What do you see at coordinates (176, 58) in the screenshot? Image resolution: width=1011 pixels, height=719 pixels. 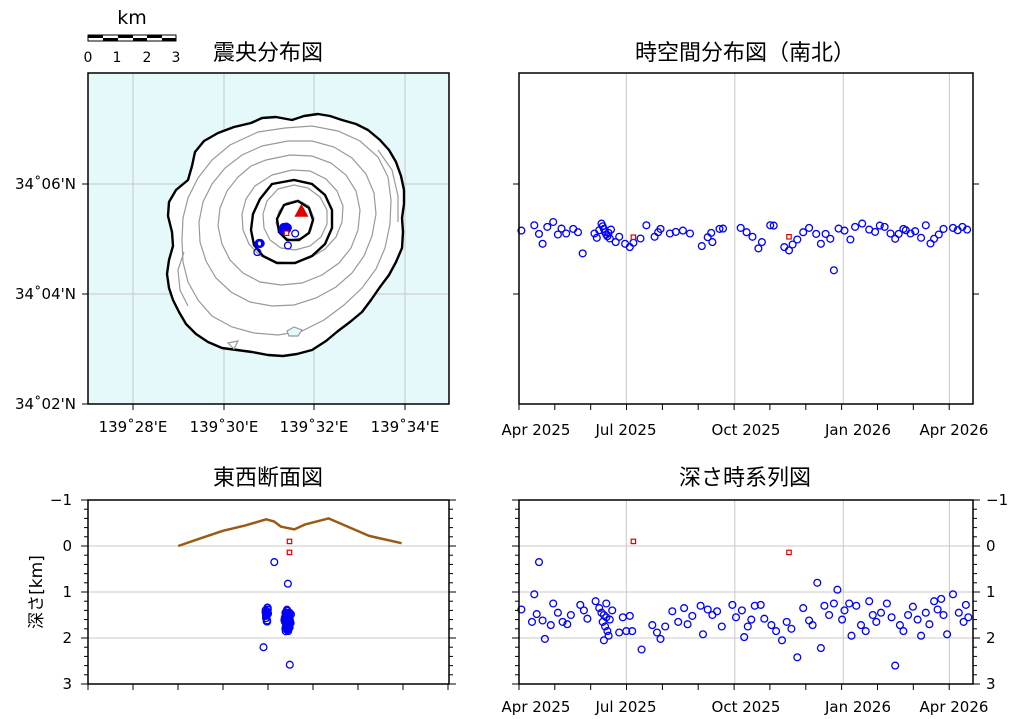 I see `scale-bar-tick-label: 3` at bounding box center [176, 58].